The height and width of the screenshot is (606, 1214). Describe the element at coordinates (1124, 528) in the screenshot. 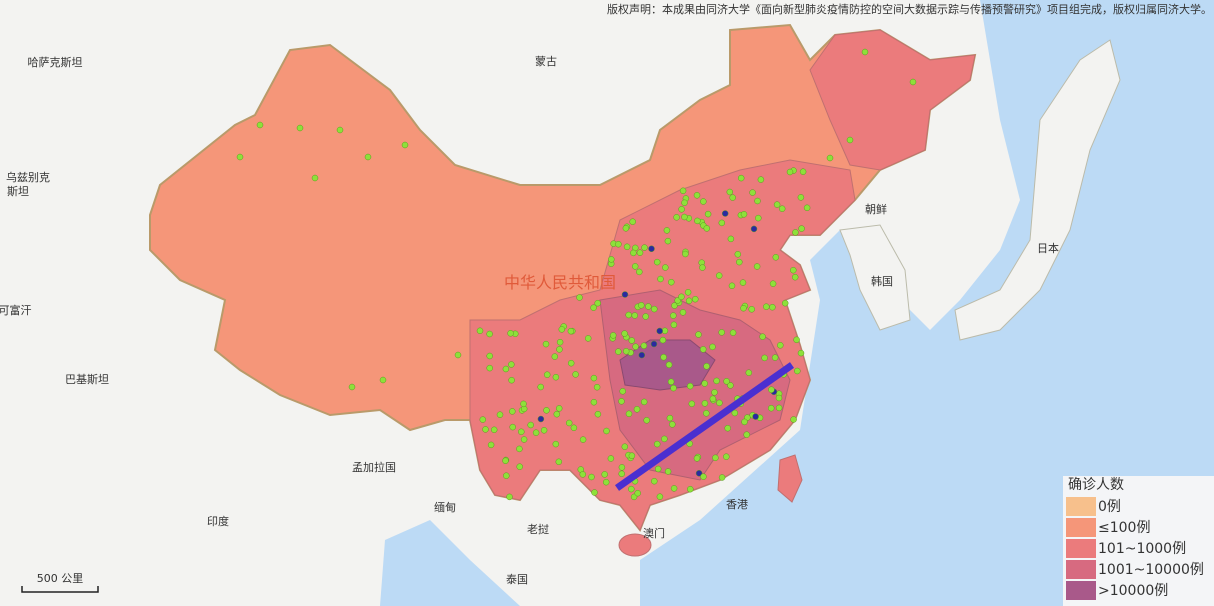

I see `legend-label: ≤100例` at that location.